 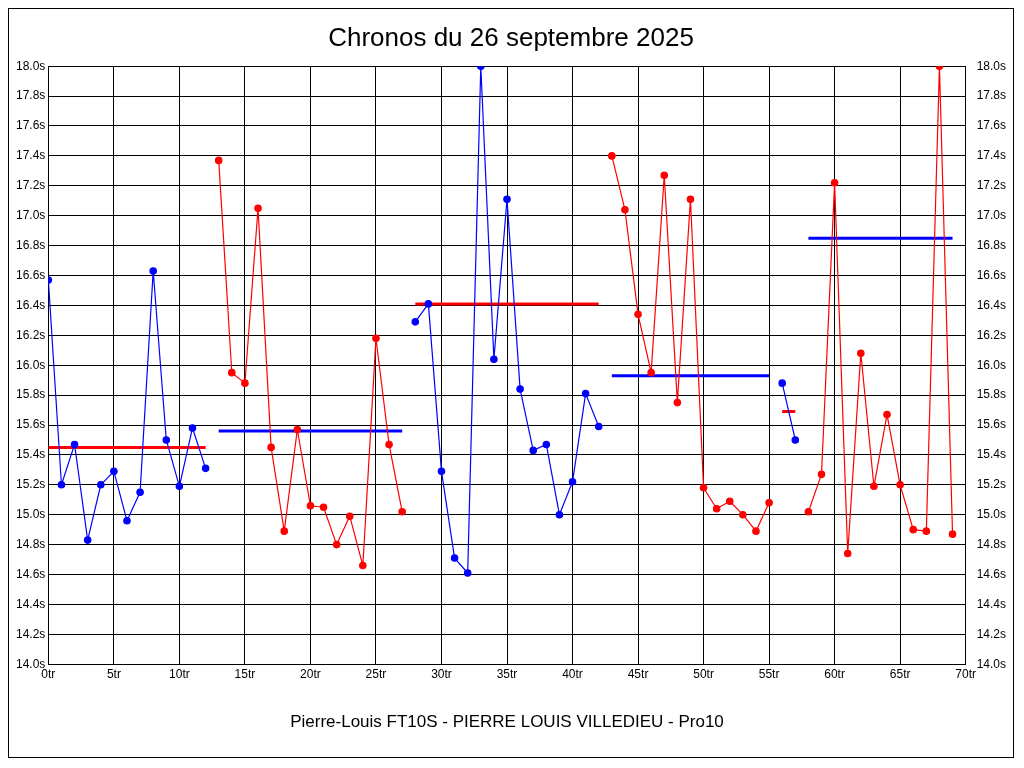 What do you see at coordinates (31, 543) in the screenshot?
I see `y-tick-label: 14.8s` at bounding box center [31, 543].